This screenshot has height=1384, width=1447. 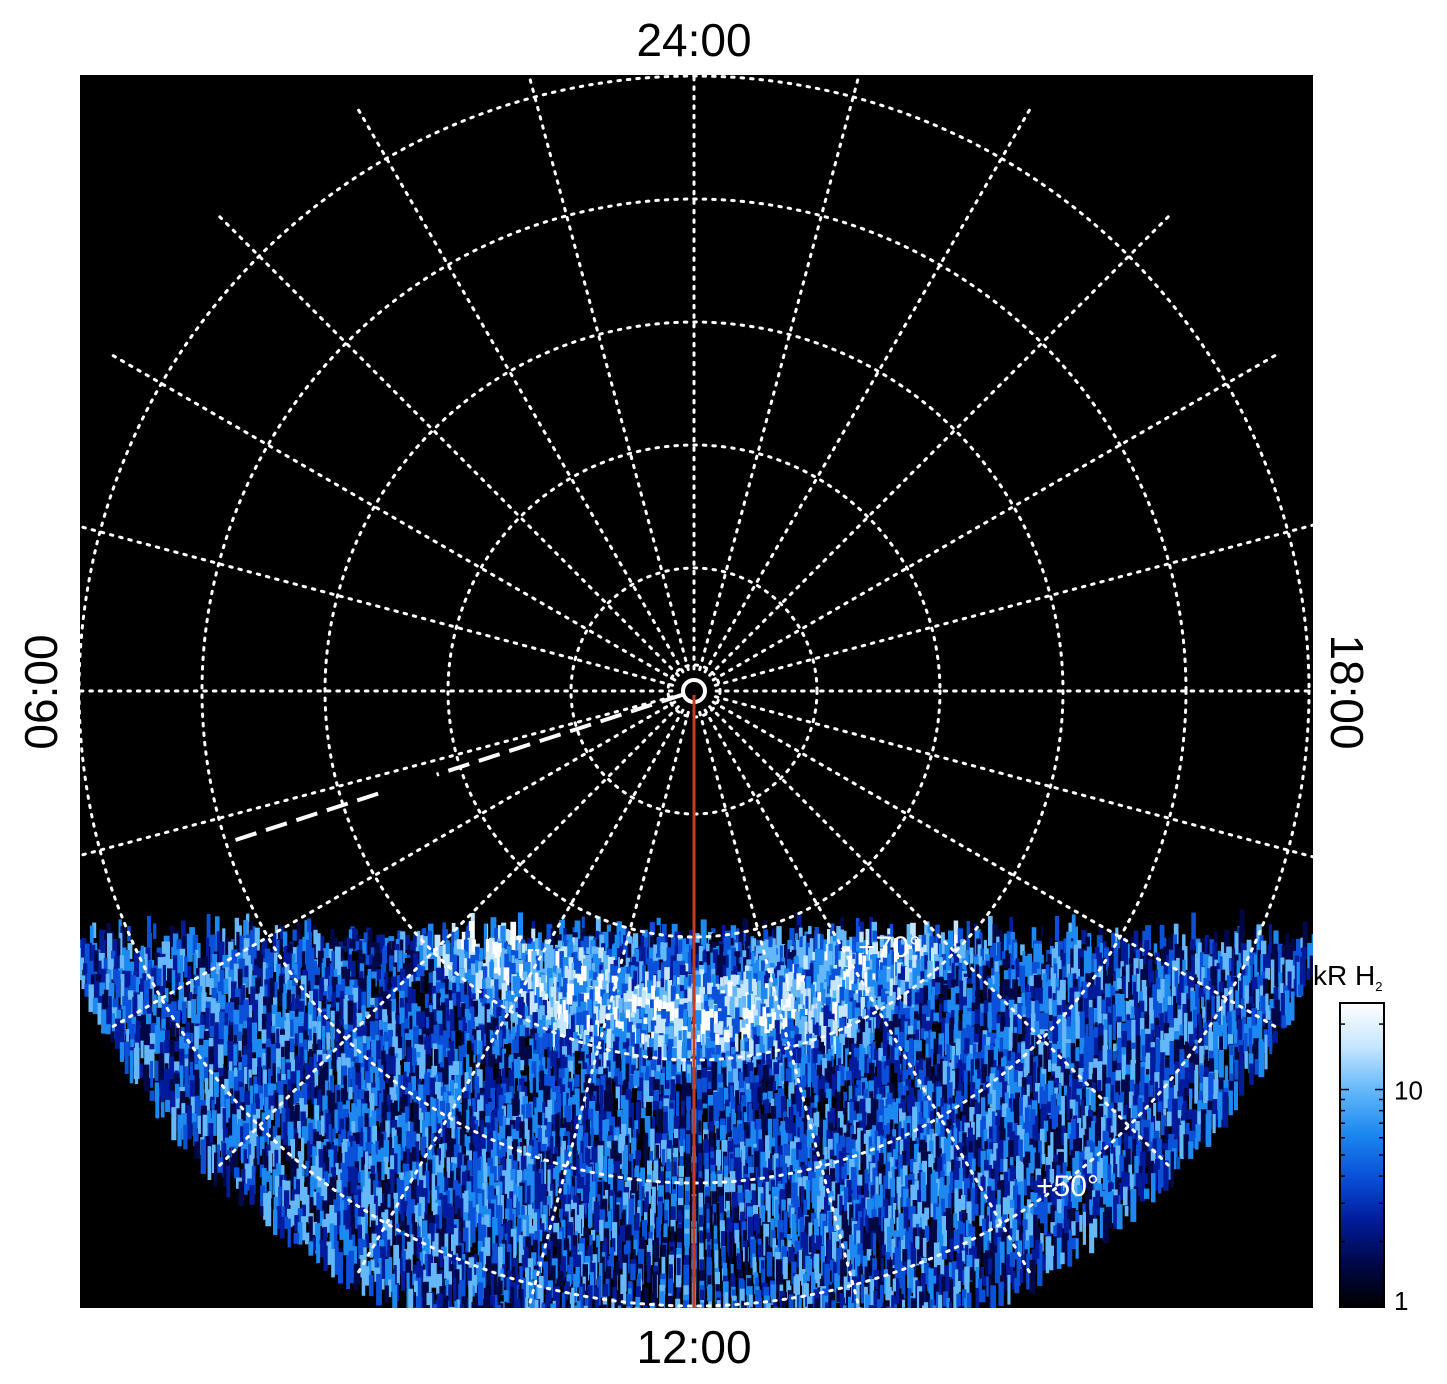 I want to click on overlay-lines, so click(x=460, y=1000).